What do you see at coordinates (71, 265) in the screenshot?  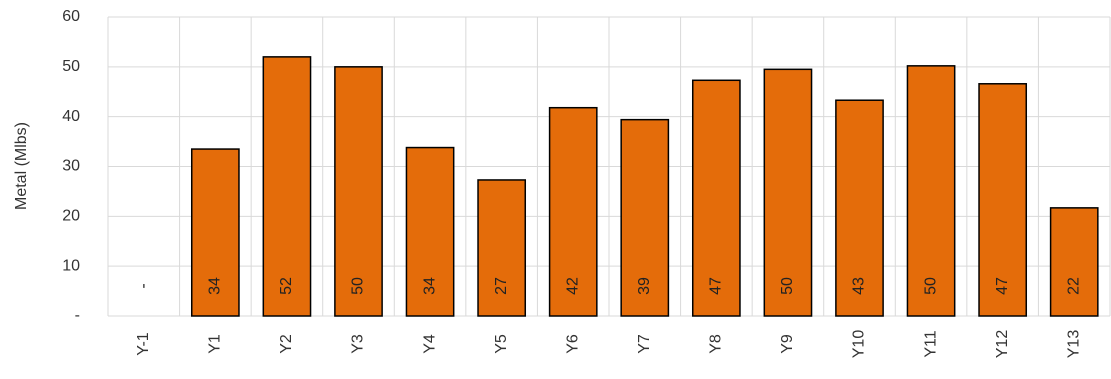 I see `y-tick-label: 10` at bounding box center [71, 265].